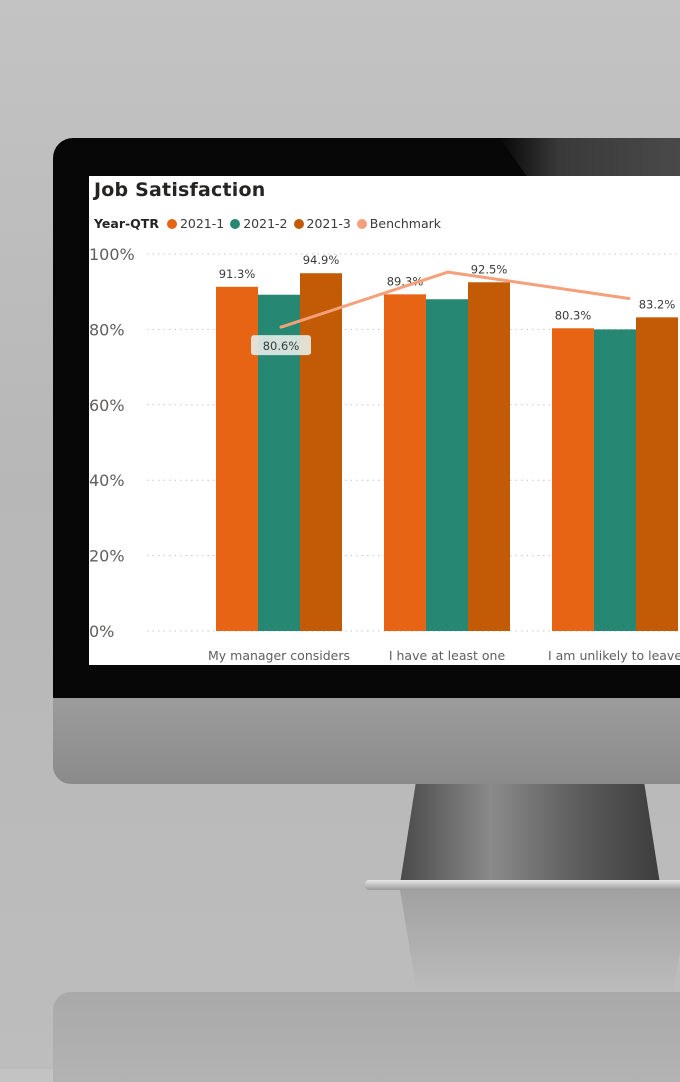 The width and height of the screenshot is (680, 1082). I want to click on legend-item-3: Benchmark, so click(398, 223).